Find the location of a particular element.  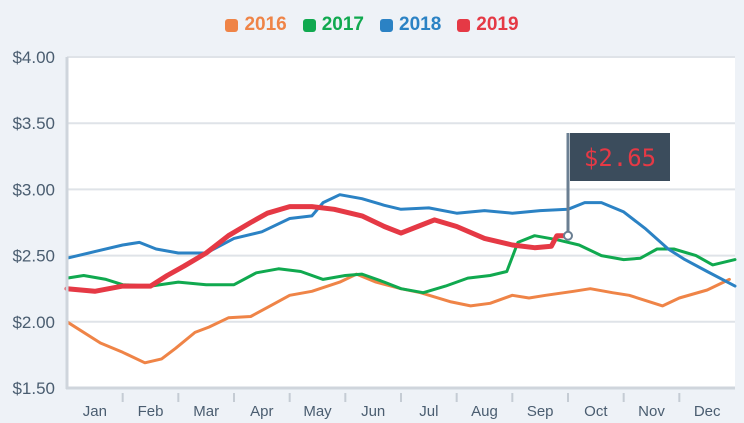

series-line-2019 is located at coordinates (317, 249).